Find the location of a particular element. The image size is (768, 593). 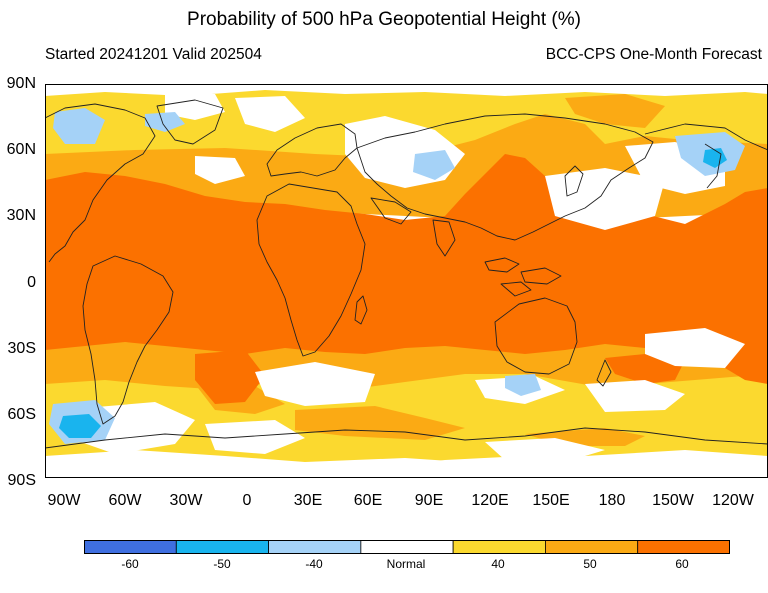

legend-label-minus40: -40 is located at coordinates (314, 564).